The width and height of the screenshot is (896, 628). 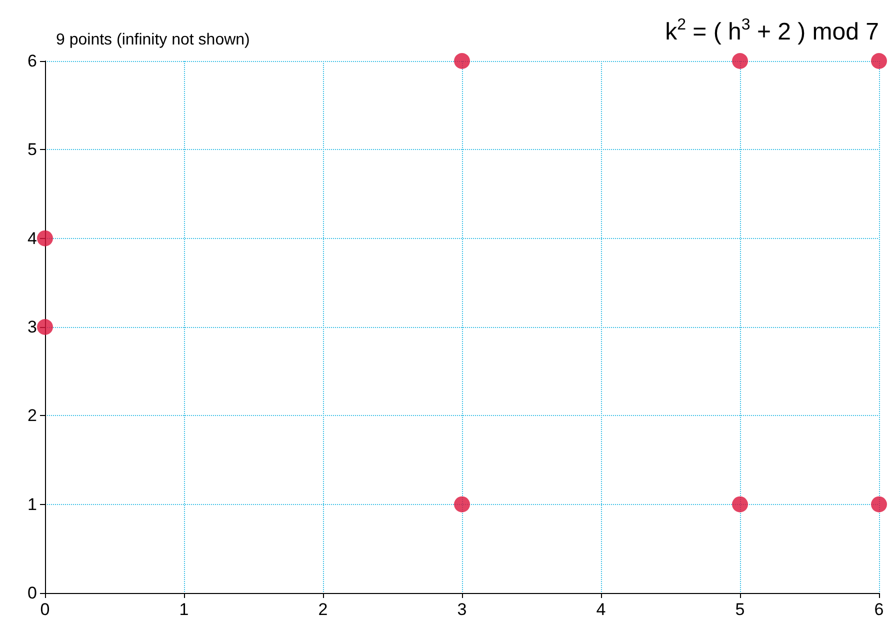 What do you see at coordinates (32, 150) in the screenshot?
I see `y-tick-label: 5` at bounding box center [32, 150].